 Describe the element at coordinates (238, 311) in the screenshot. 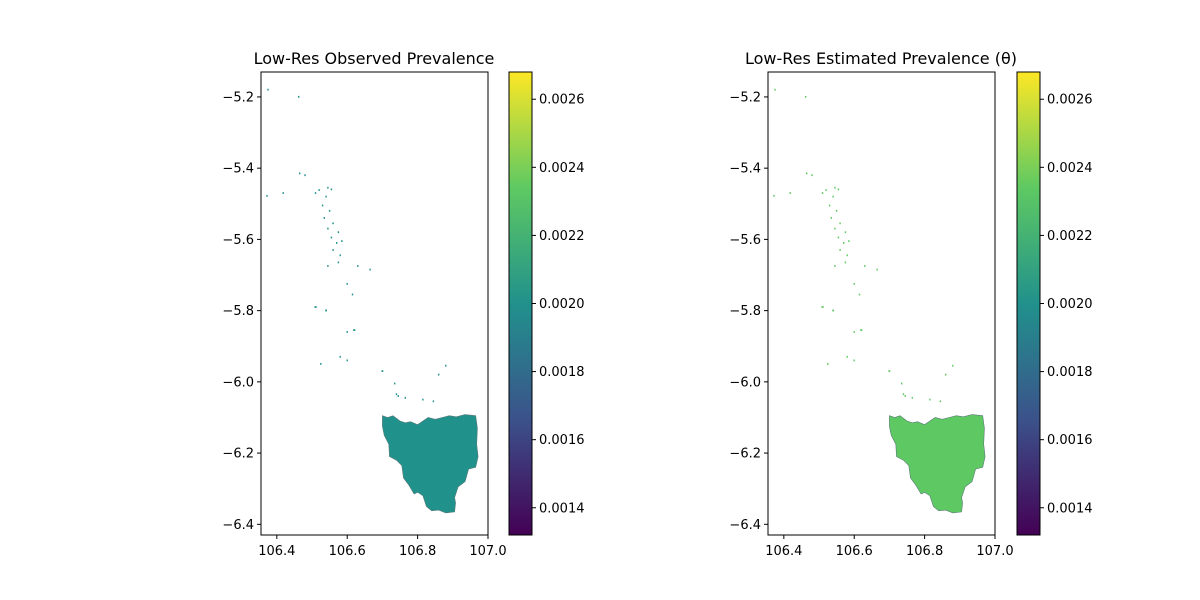

I see `y-tick-label: −5.8` at that location.